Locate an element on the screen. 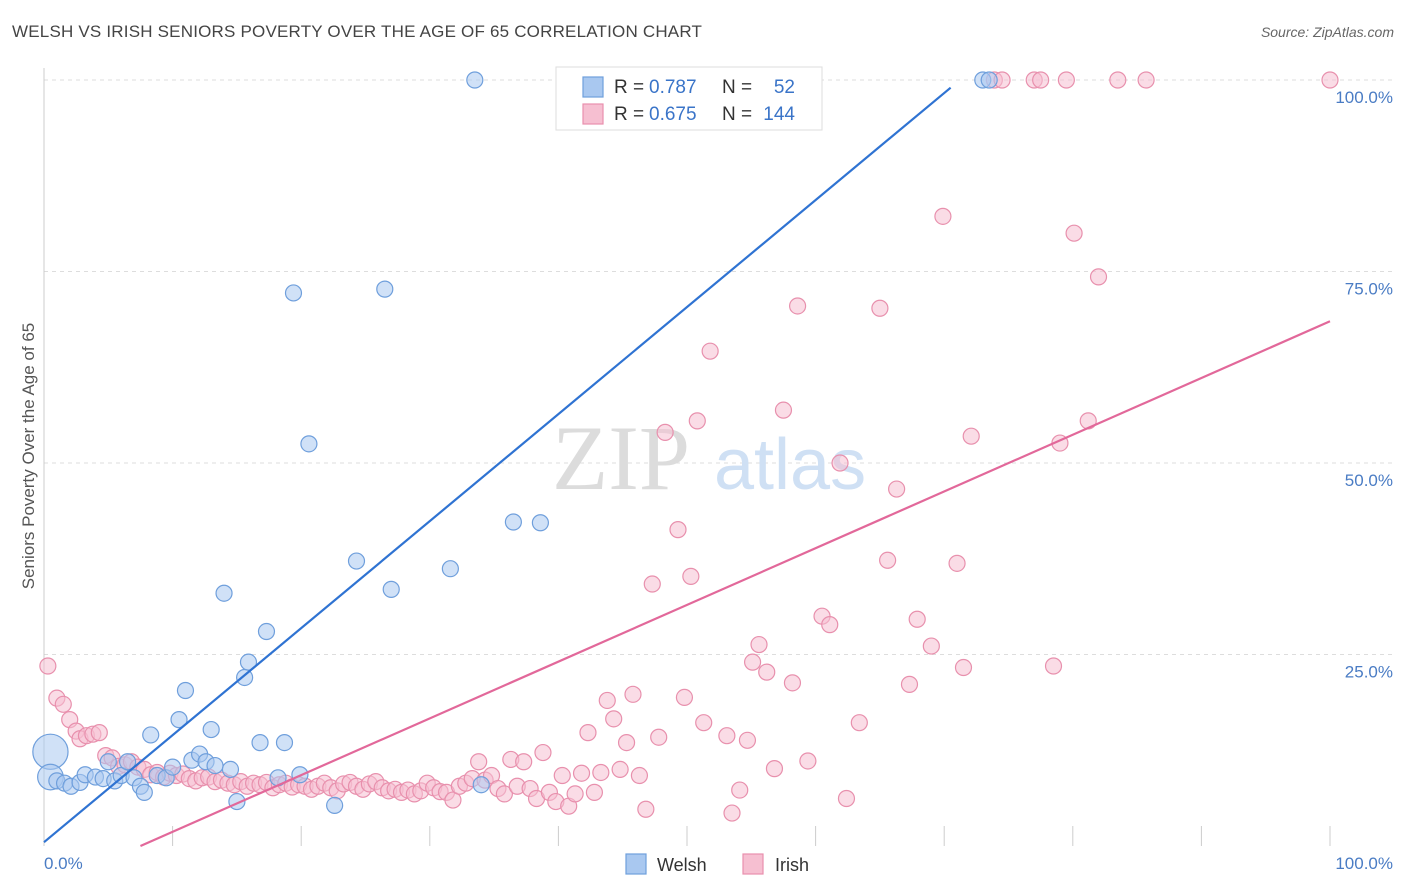  y-tick-label: 100.0% is located at coordinates (1364, 97).